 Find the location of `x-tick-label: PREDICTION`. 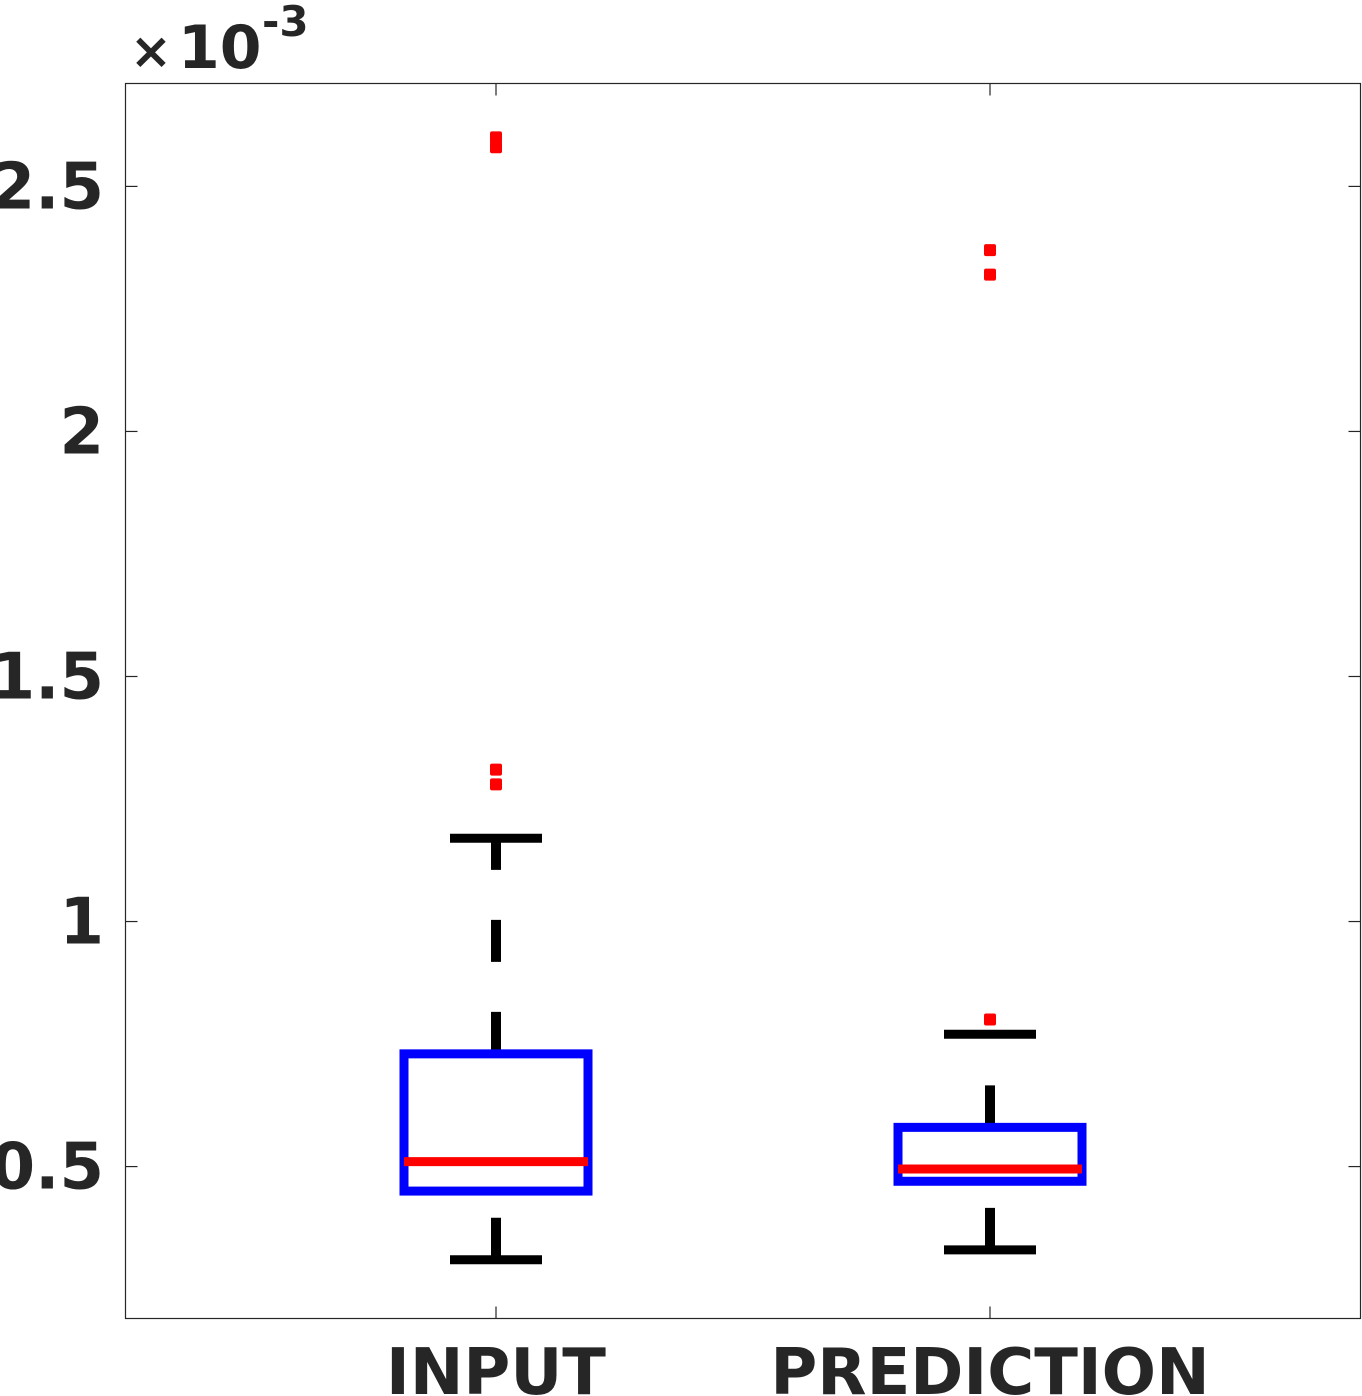

x-tick-label: PREDICTION is located at coordinates (989, 1366).